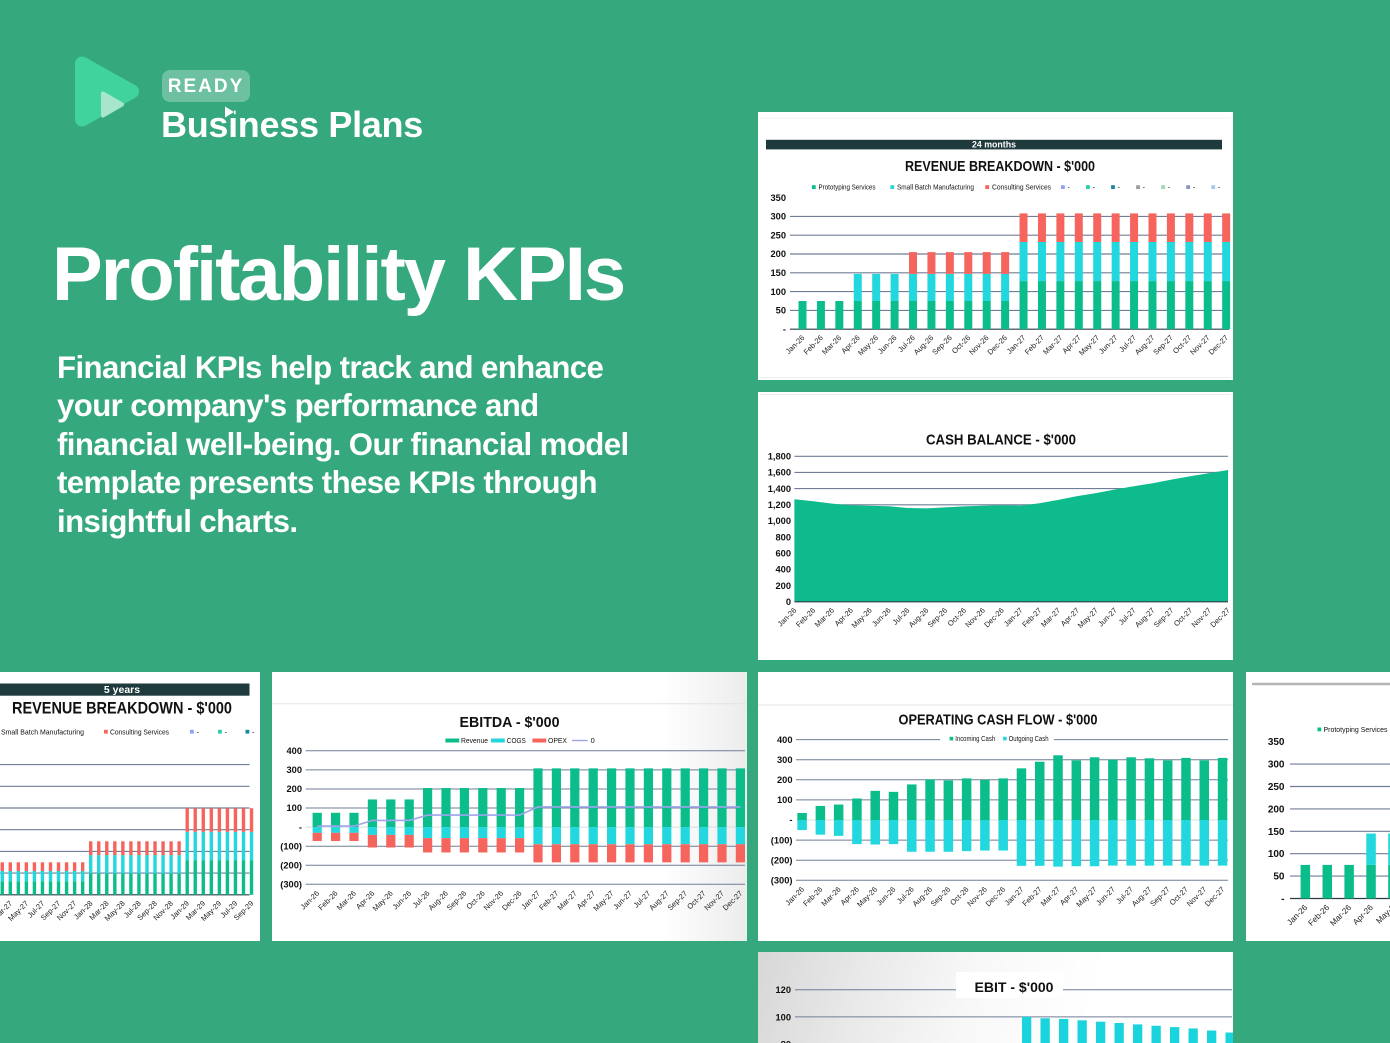 The height and width of the screenshot is (1043, 1390). Describe the element at coordinates (1144, 617) in the screenshot. I see `svg-text: Aug-27` at that location.